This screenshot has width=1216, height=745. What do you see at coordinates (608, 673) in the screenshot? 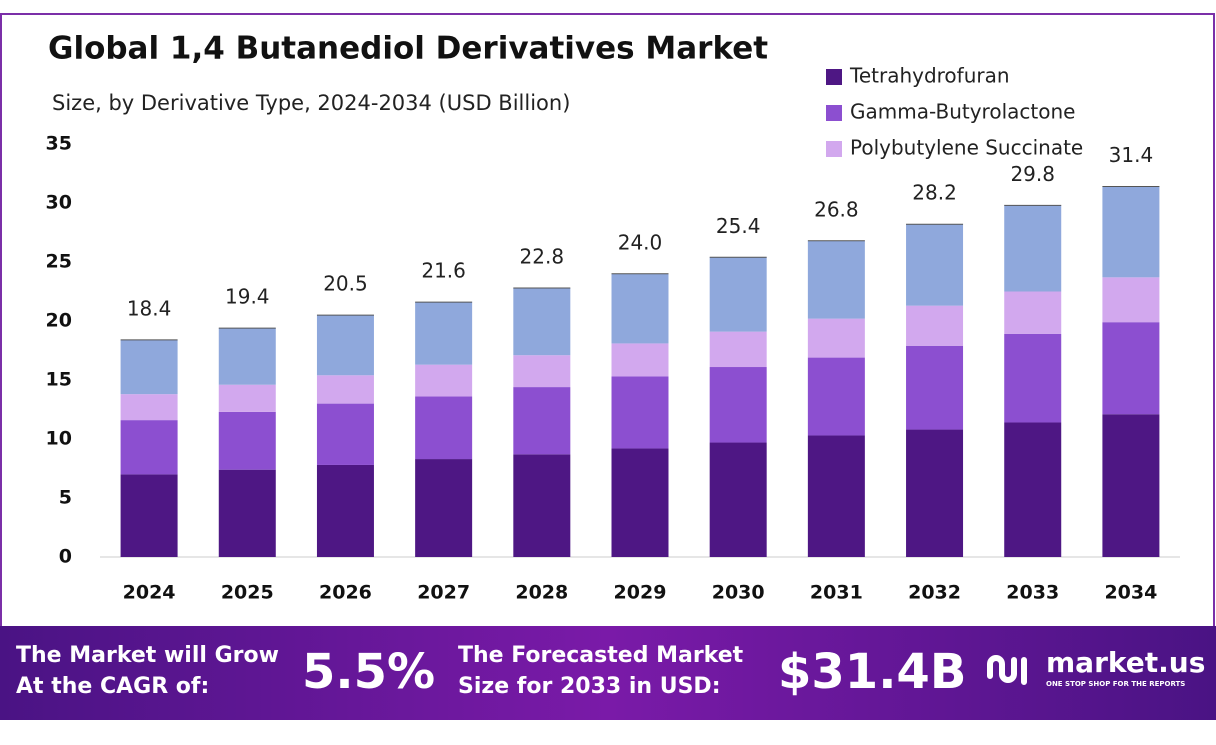
I see `footer-band` at bounding box center [608, 673].